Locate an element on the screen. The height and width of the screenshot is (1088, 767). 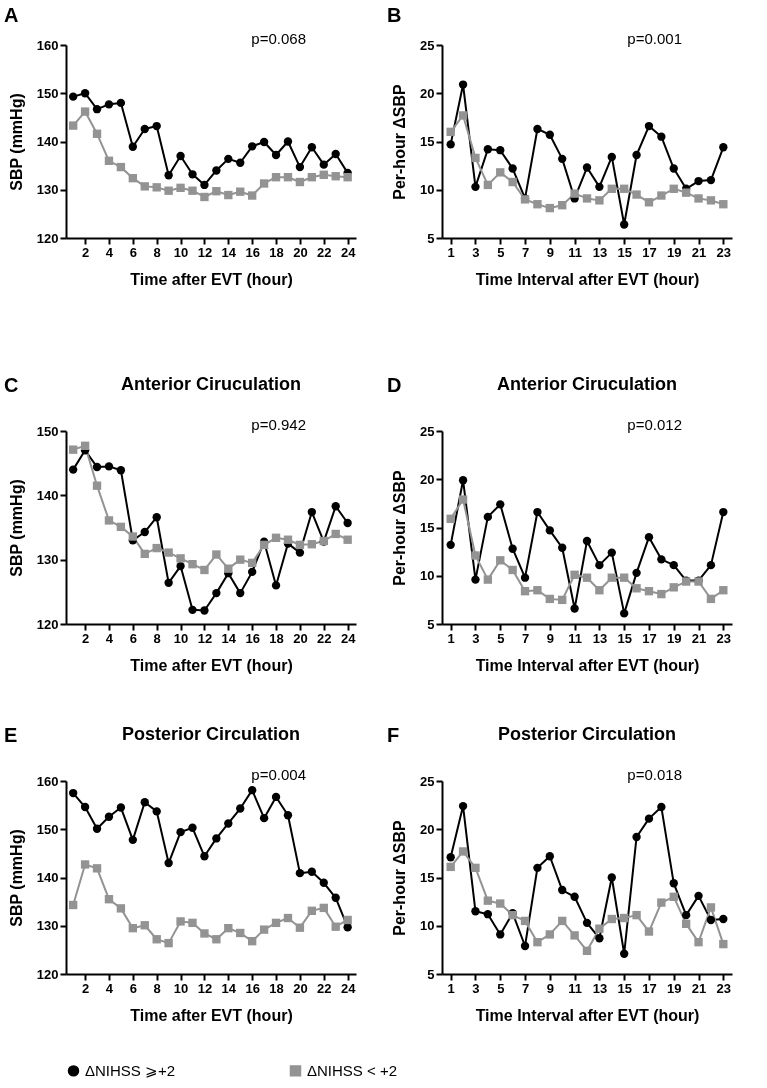
y-tick-label: 20 is located at coordinates (427, 829).